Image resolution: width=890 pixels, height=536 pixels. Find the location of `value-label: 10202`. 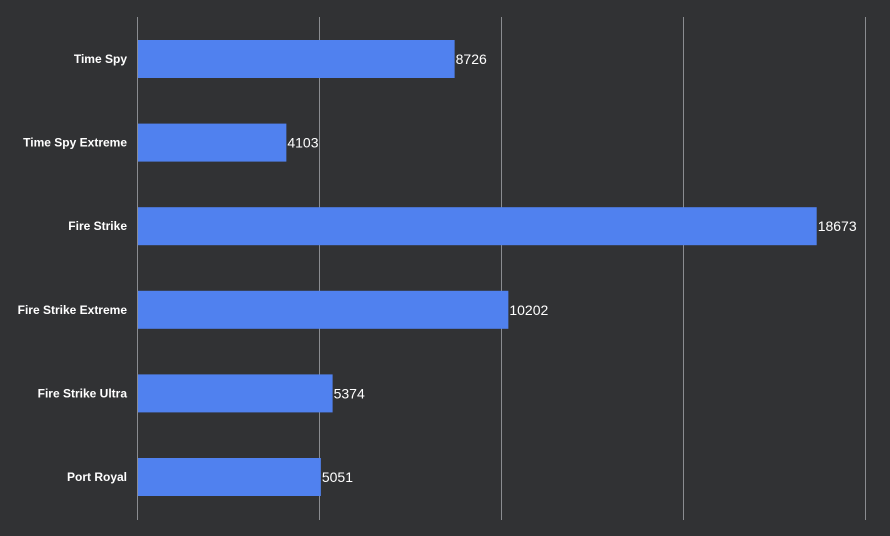

value-label: 10202 is located at coordinates (528, 310).